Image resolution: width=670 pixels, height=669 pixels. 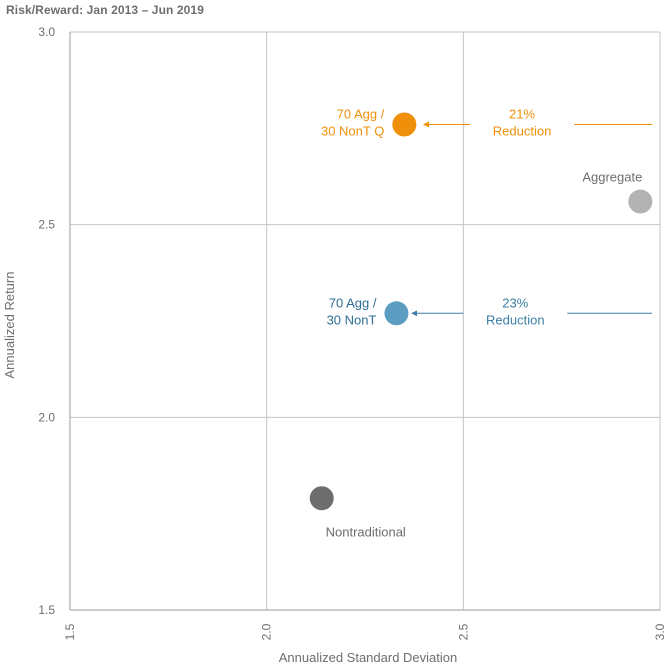 I want to click on point-70-agg-30-nont, so click(x=396, y=313).